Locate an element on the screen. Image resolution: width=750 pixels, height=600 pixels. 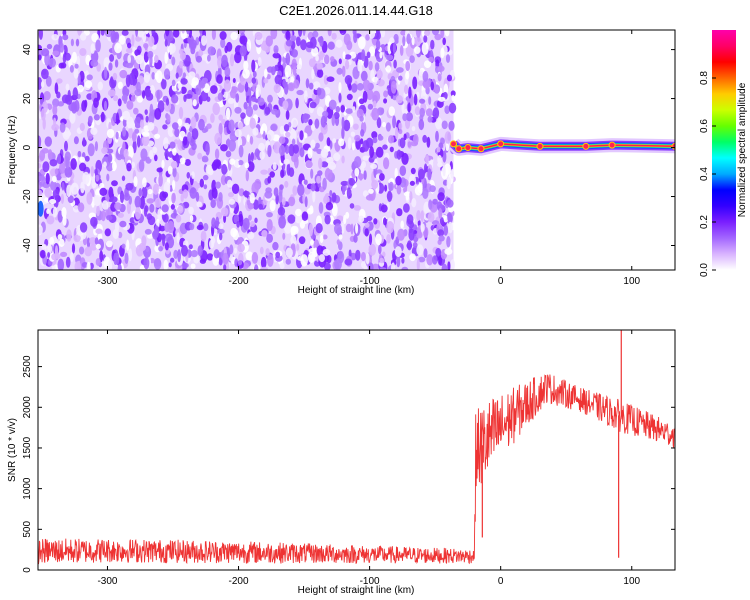
y-tick-label: 500 is located at coordinates (27, 529).